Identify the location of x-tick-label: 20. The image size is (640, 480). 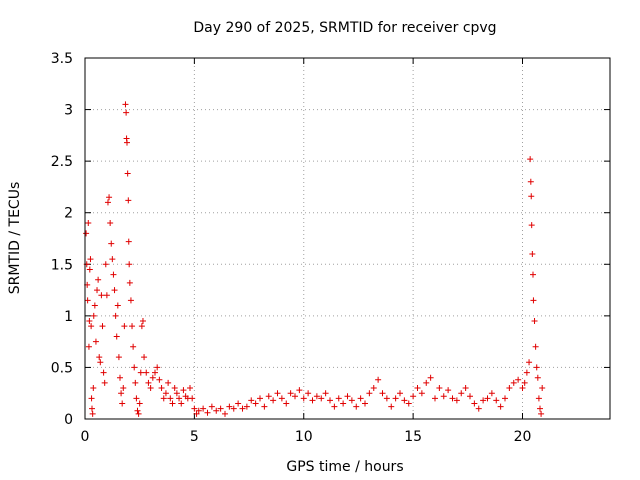
(523, 437).